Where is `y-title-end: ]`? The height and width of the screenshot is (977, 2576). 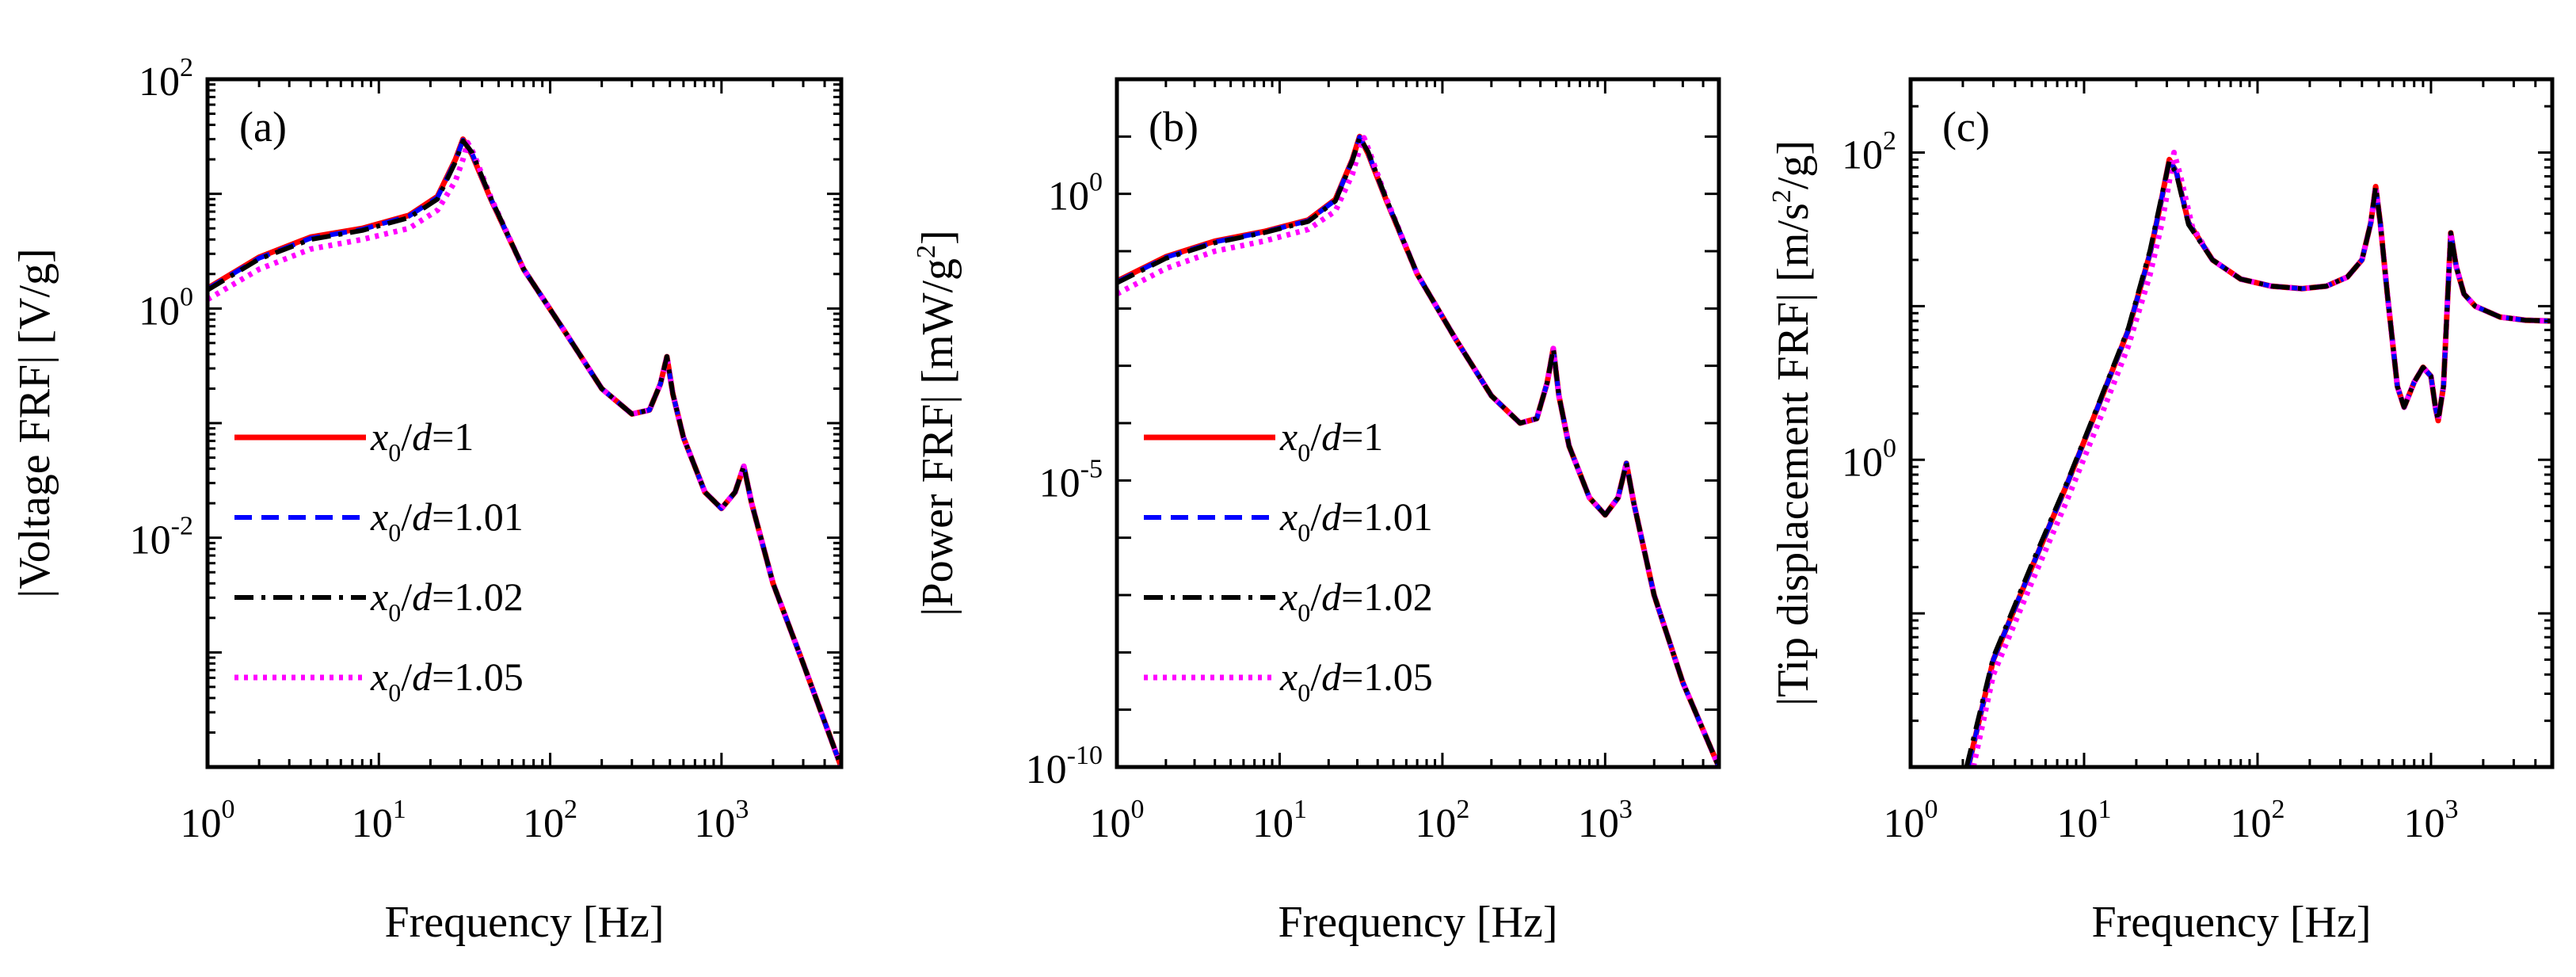
y-title-end: ] is located at coordinates (938, 237).